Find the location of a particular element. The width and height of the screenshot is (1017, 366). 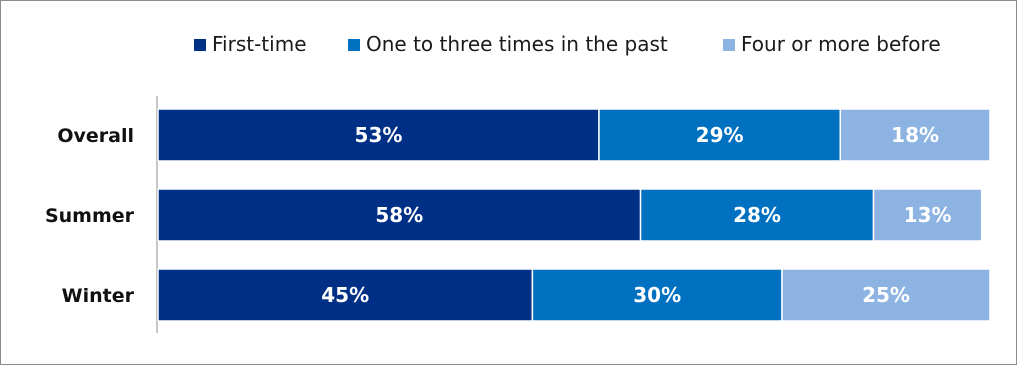

data-label-overall-first-time: 53% is located at coordinates (379, 135).